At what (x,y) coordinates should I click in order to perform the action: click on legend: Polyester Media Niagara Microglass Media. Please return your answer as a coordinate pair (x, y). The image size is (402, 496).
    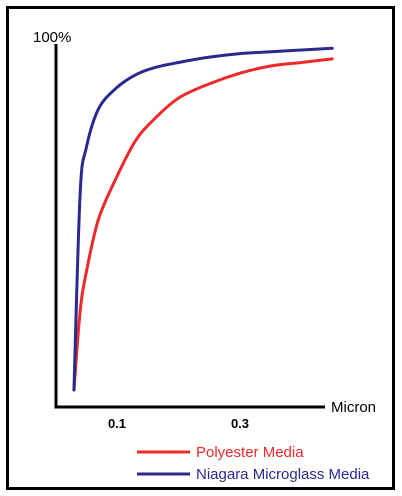
    Looking at the image, I should click on (253, 463).